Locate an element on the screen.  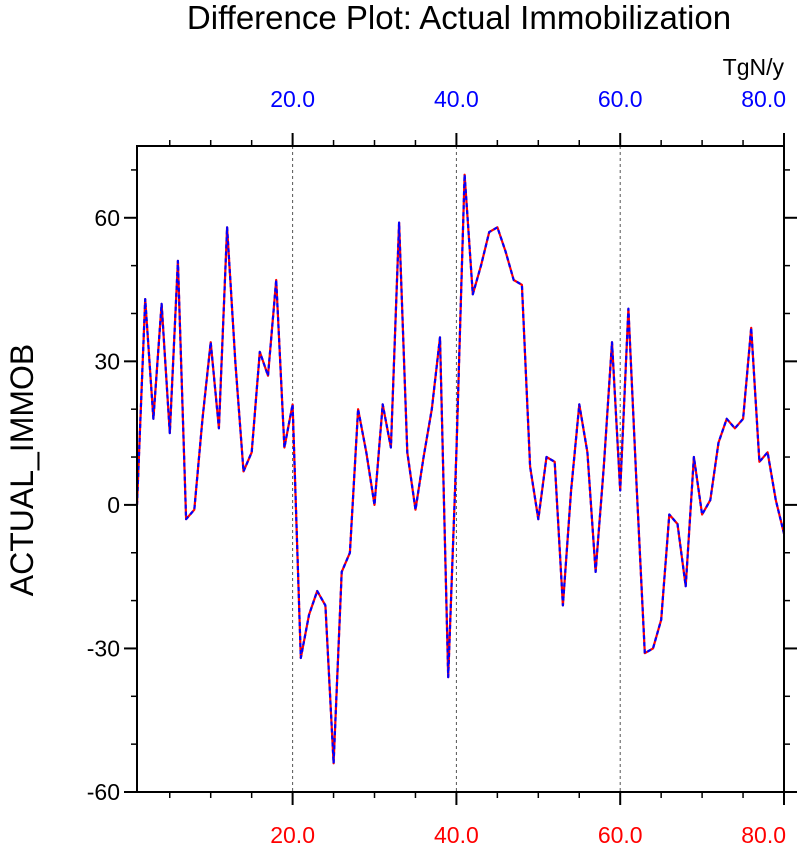
chart-title: Difference Plot: Actual Immobilization is located at coordinates (459, 18).